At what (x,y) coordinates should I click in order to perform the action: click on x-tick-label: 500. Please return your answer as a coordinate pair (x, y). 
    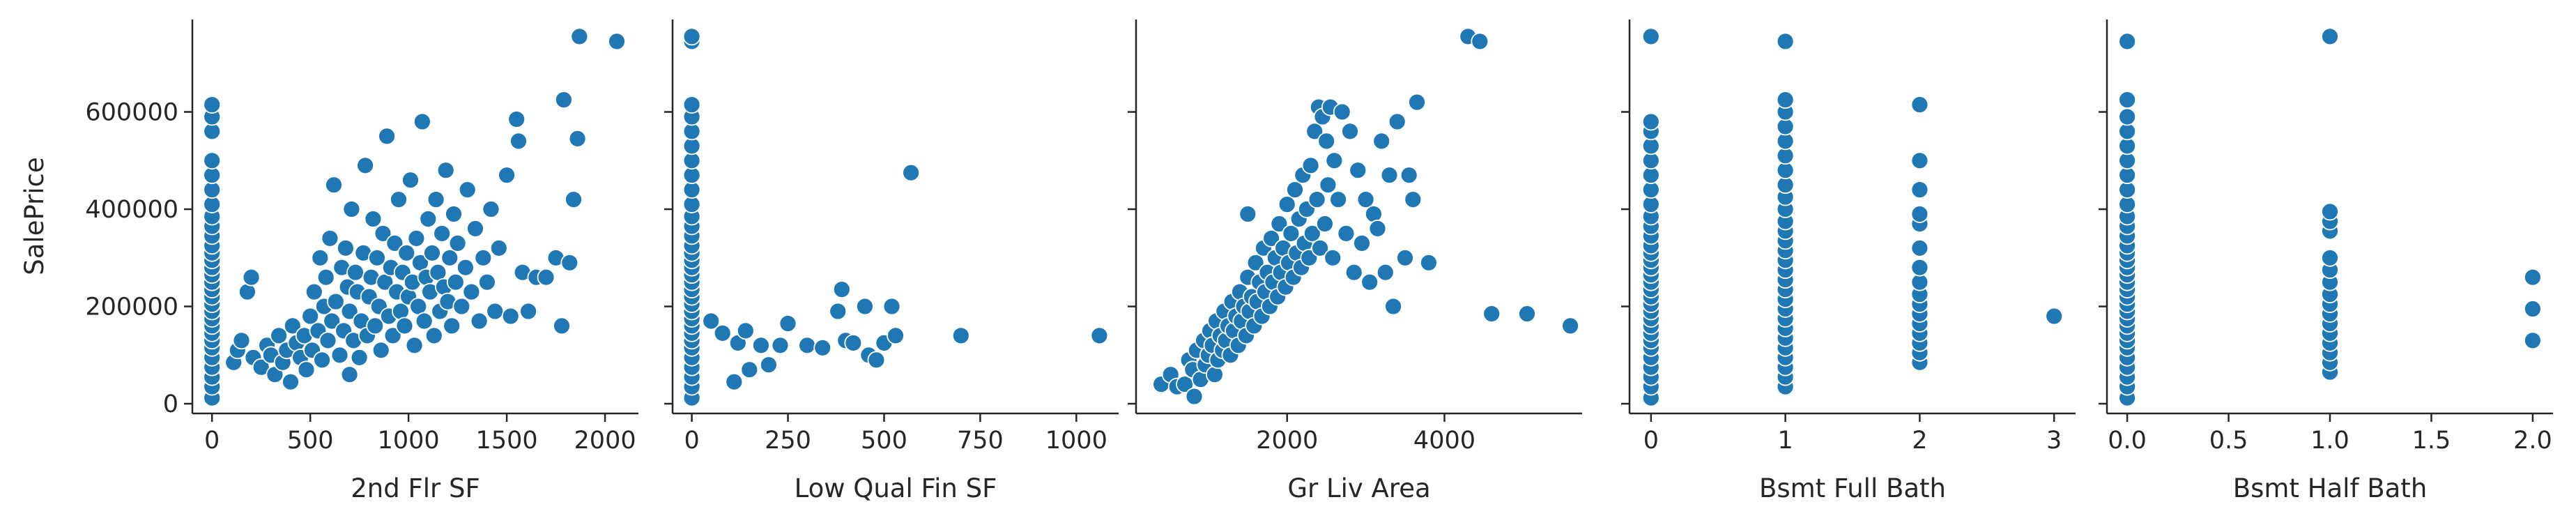
    Looking at the image, I should click on (310, 441).